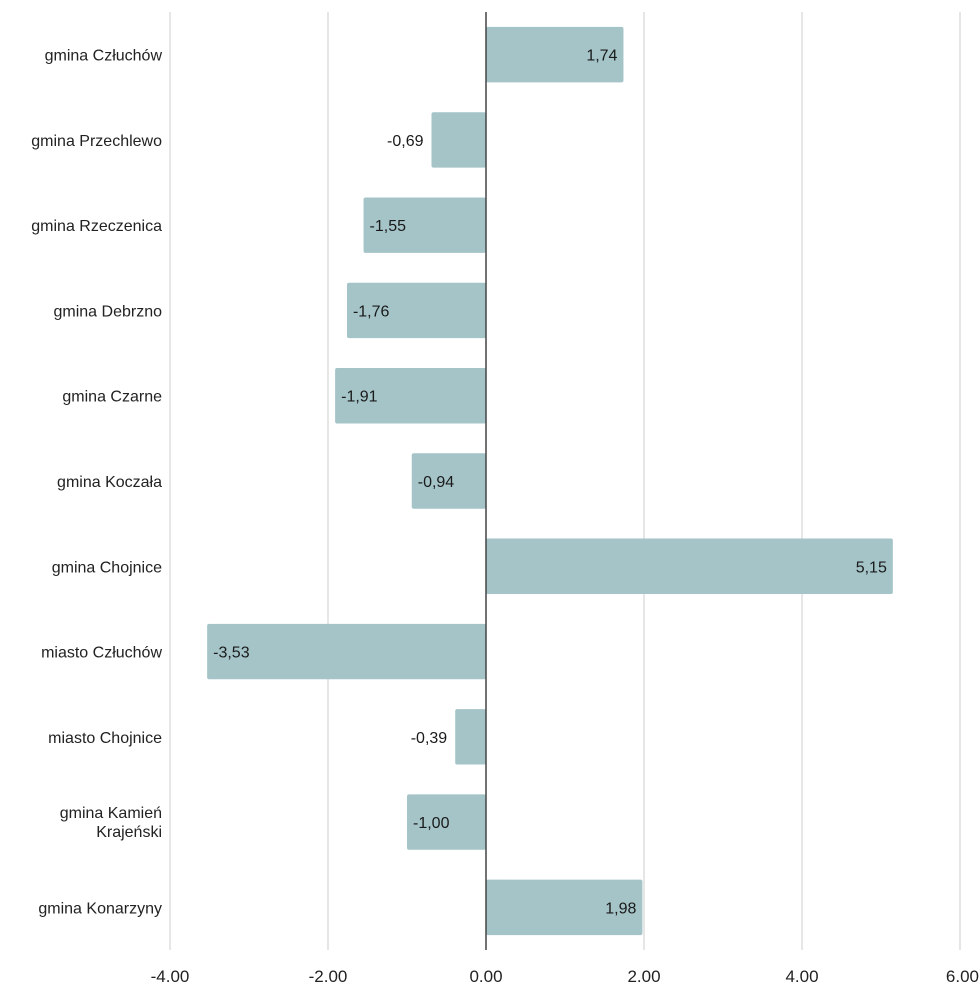 Image resolution: width=980 pixels, height=993 pixels. What do you see at coordinates (429, 738) in the screenshot?
I see `value-label: -0,39` at bounding box center [429, 738].